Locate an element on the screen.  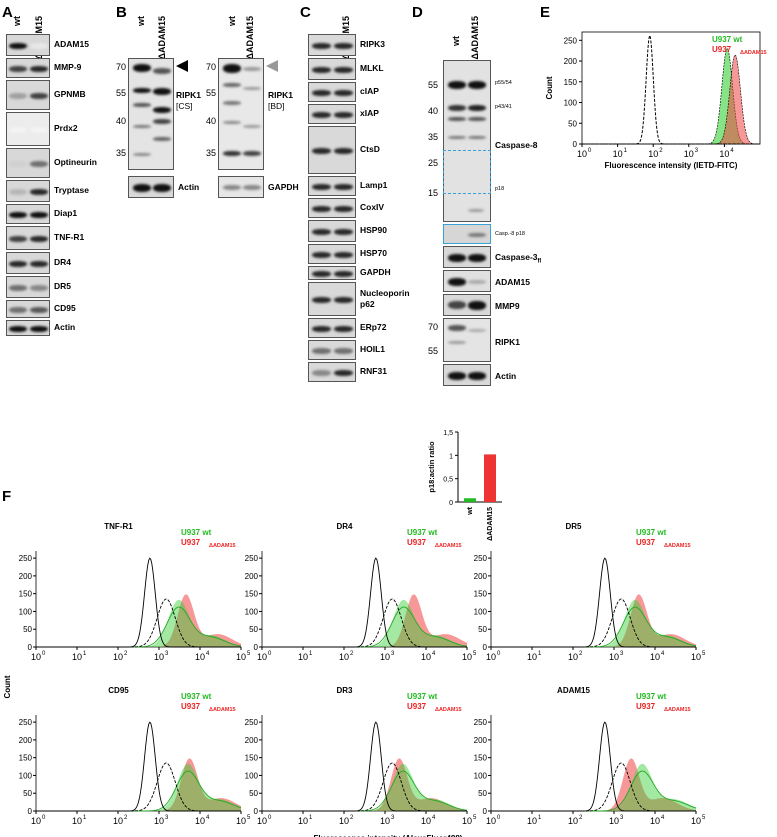
bar-ylabel: p18:actin ratio is located at coordinates (431, 467).